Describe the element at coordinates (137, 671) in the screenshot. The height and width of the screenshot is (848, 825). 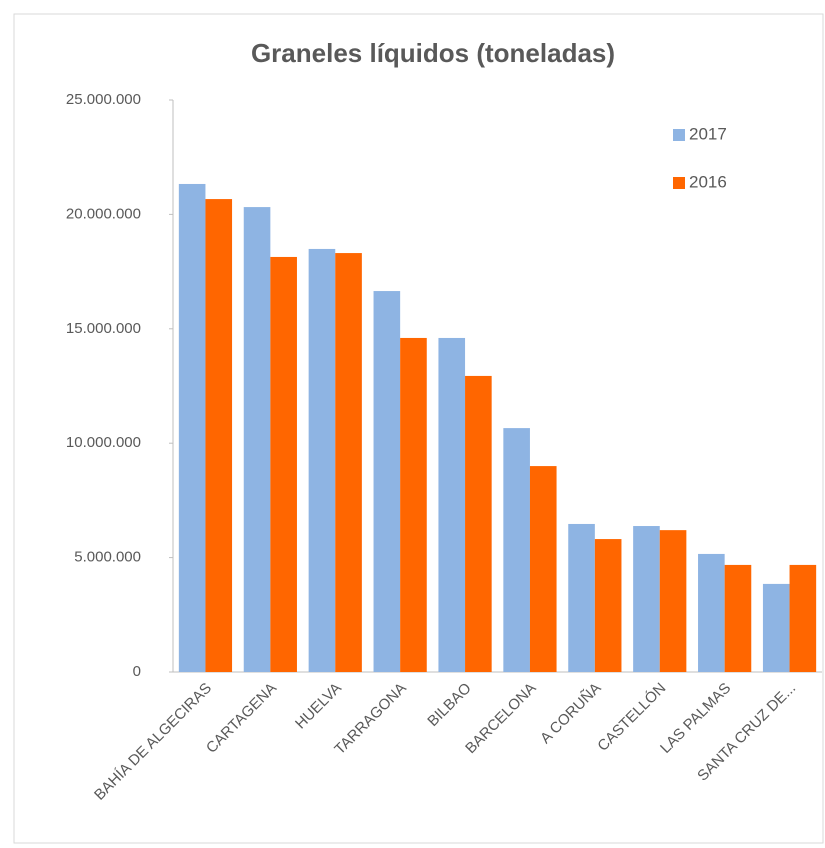
I see `y-tick-label: 0` at that location.